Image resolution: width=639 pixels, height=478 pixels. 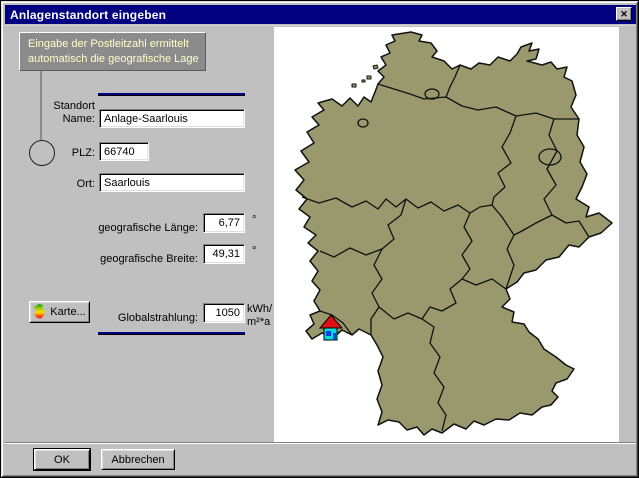 What do you see at coordinates (224, 223) in the screenshot?
I see `laenge-input` at bounding box center [224, 223].